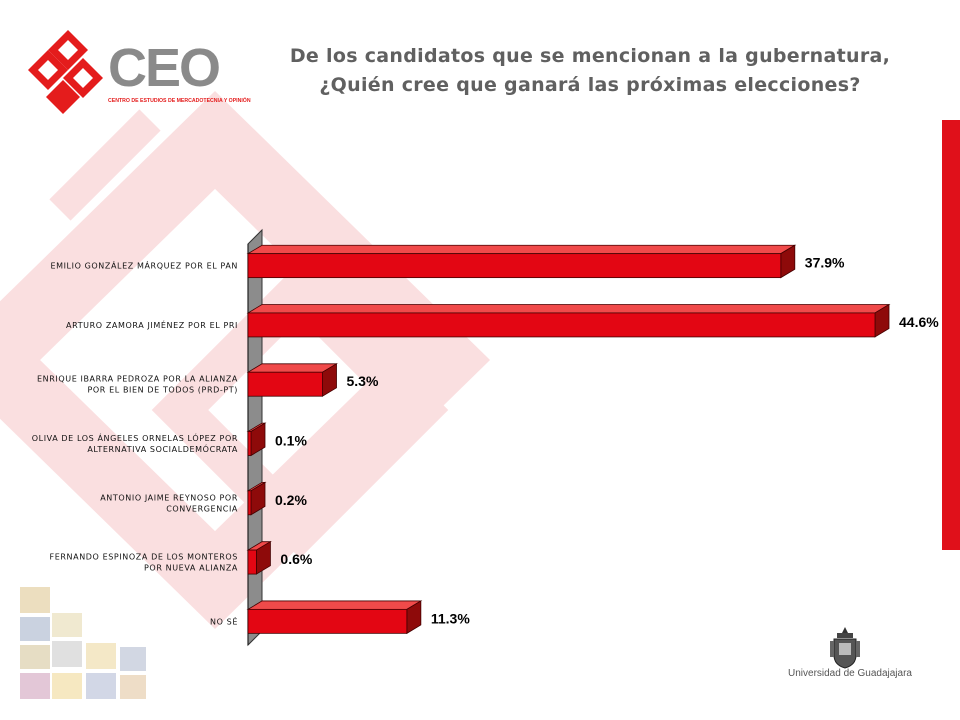 The height and width of the screenshot is (720, 960). Describe the element at coordinates (144, 265) in the screenshot. I see `category-label: EMILIO GONZÁLEZ MÁRQUEZ POR EL PAN` at that location.